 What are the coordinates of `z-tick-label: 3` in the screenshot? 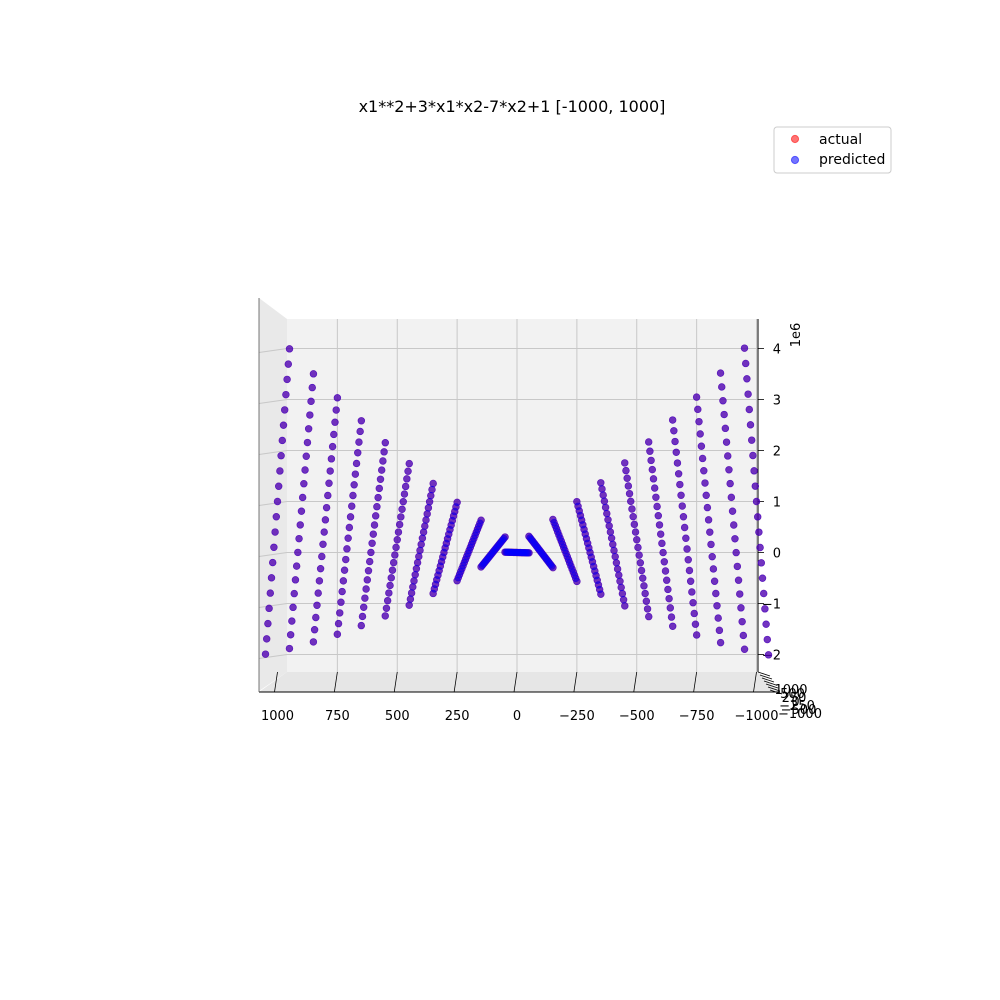 It's located at (777, 401).